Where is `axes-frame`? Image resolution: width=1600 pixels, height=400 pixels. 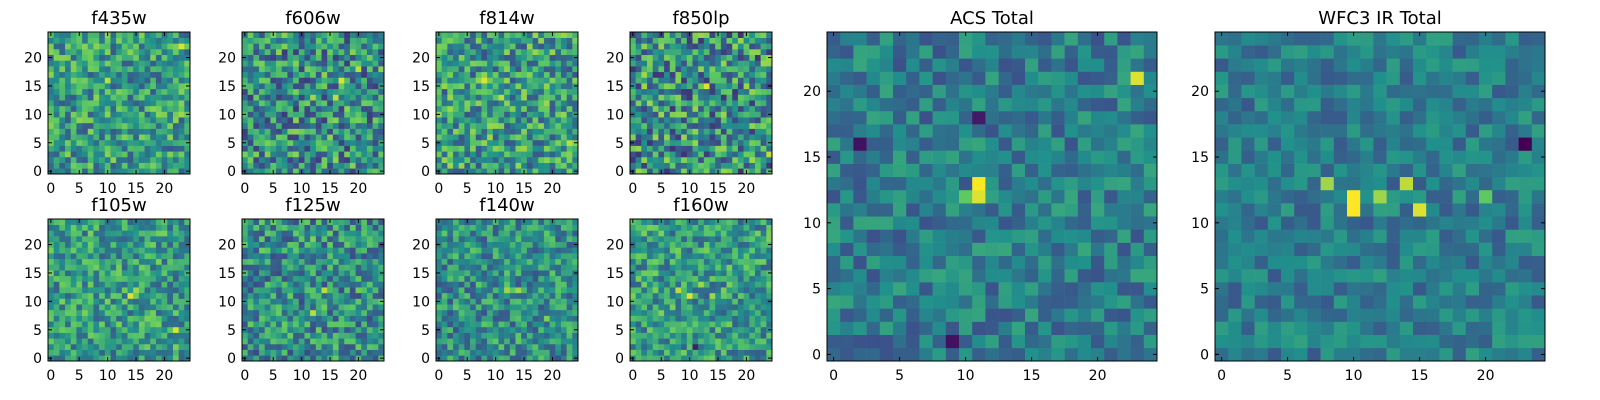 axes-frame is located at coordinates (119, 103).